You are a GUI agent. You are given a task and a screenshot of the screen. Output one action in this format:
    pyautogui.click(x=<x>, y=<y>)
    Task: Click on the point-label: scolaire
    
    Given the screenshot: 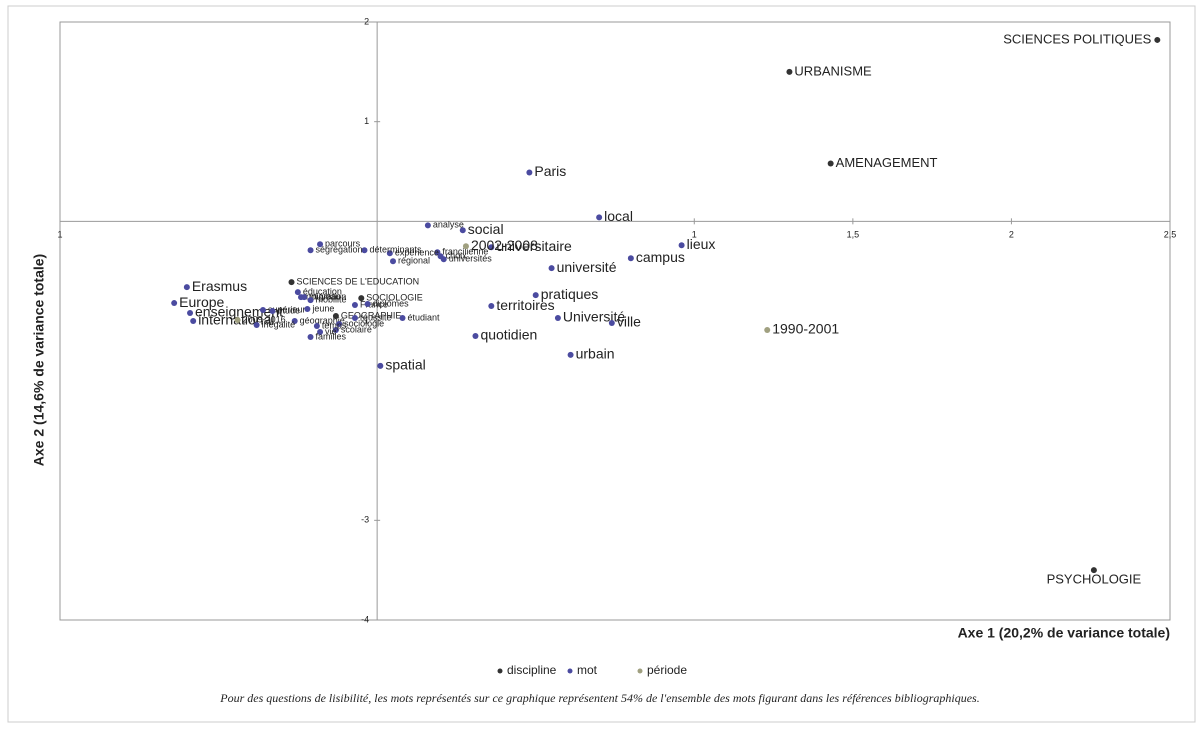 What is the action you would take?
    pyautogui.click(x=356, y=329)
    